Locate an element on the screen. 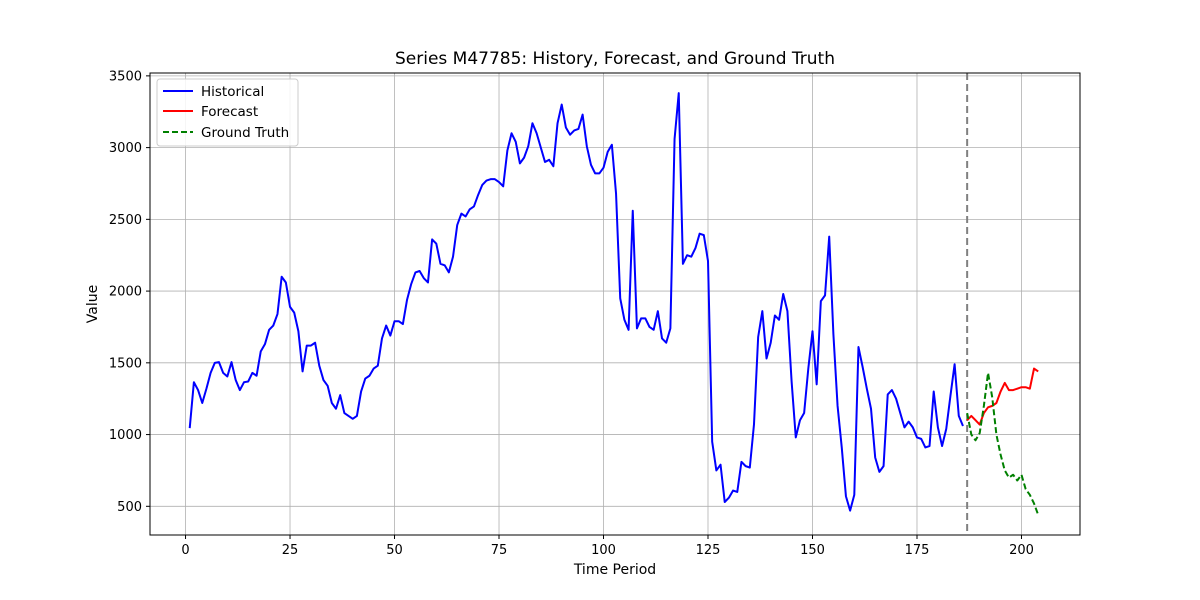  legend-label-historical: Historical is located at coordinates (232, 92).